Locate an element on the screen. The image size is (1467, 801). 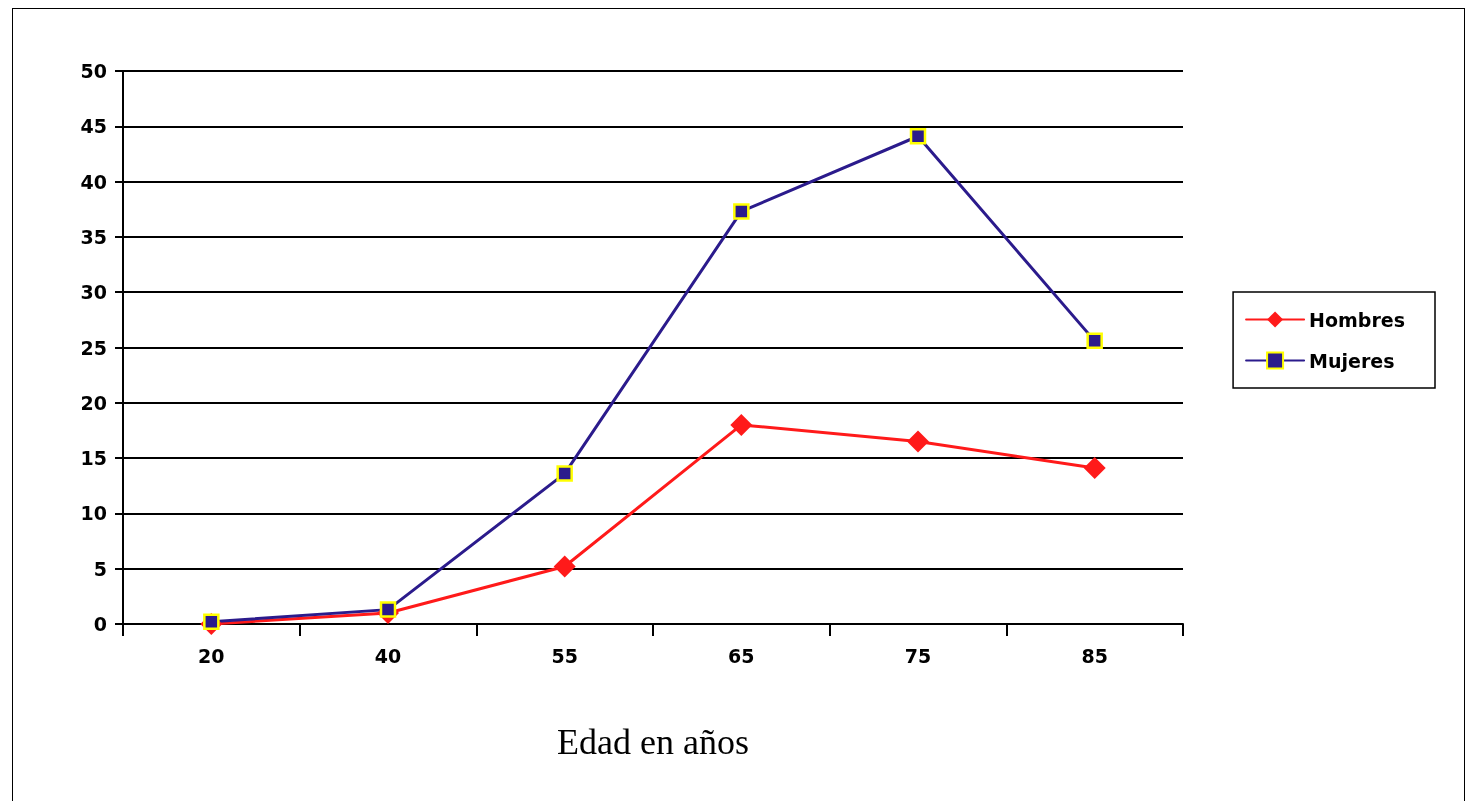
x-tick-label: 55 is located at coordinates (564, 655).